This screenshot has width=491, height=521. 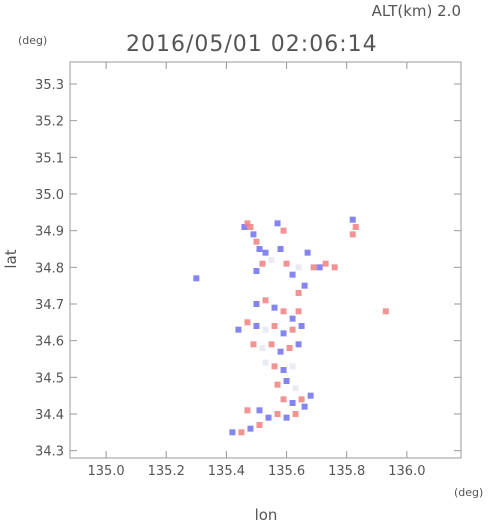 What do you see at coordinates (49, 232) in the screenshot?
I see `y-tick-label: 34.9` at bounding box center [49, 232].